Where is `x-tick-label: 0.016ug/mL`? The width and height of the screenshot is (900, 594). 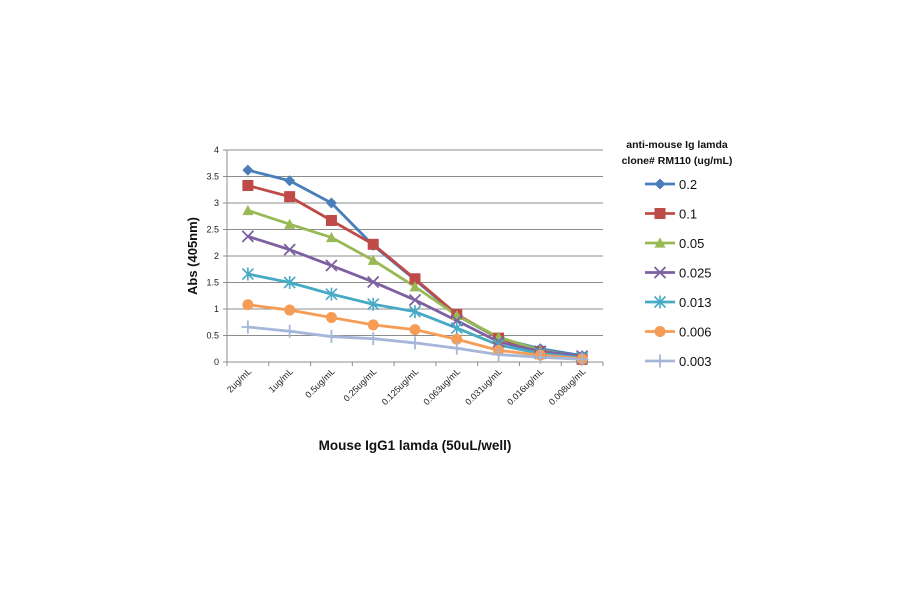
x-tick-label: 0.016ug/mL is located at coordinates (525, 386).